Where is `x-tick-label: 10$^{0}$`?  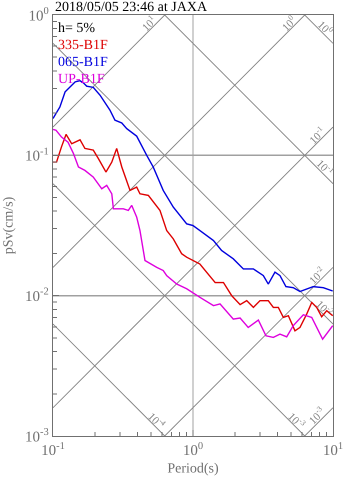 x-tick-label: 10$^{0}$ is located at coordinates (193, 450).